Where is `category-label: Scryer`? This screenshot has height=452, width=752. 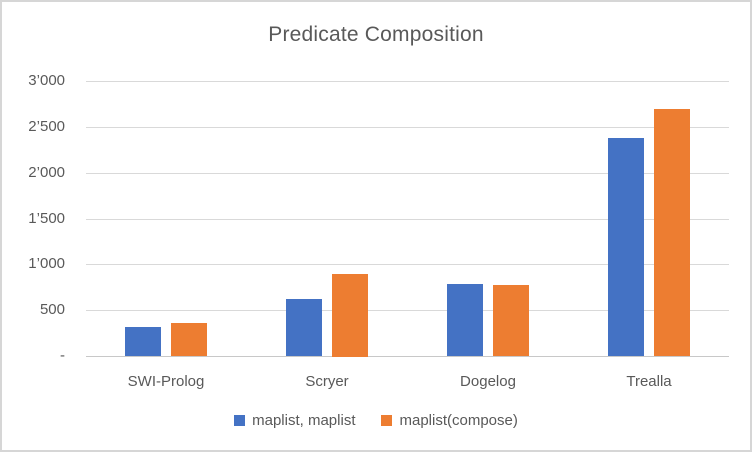 category-label: Scryer is located at coordinates (327, 381).